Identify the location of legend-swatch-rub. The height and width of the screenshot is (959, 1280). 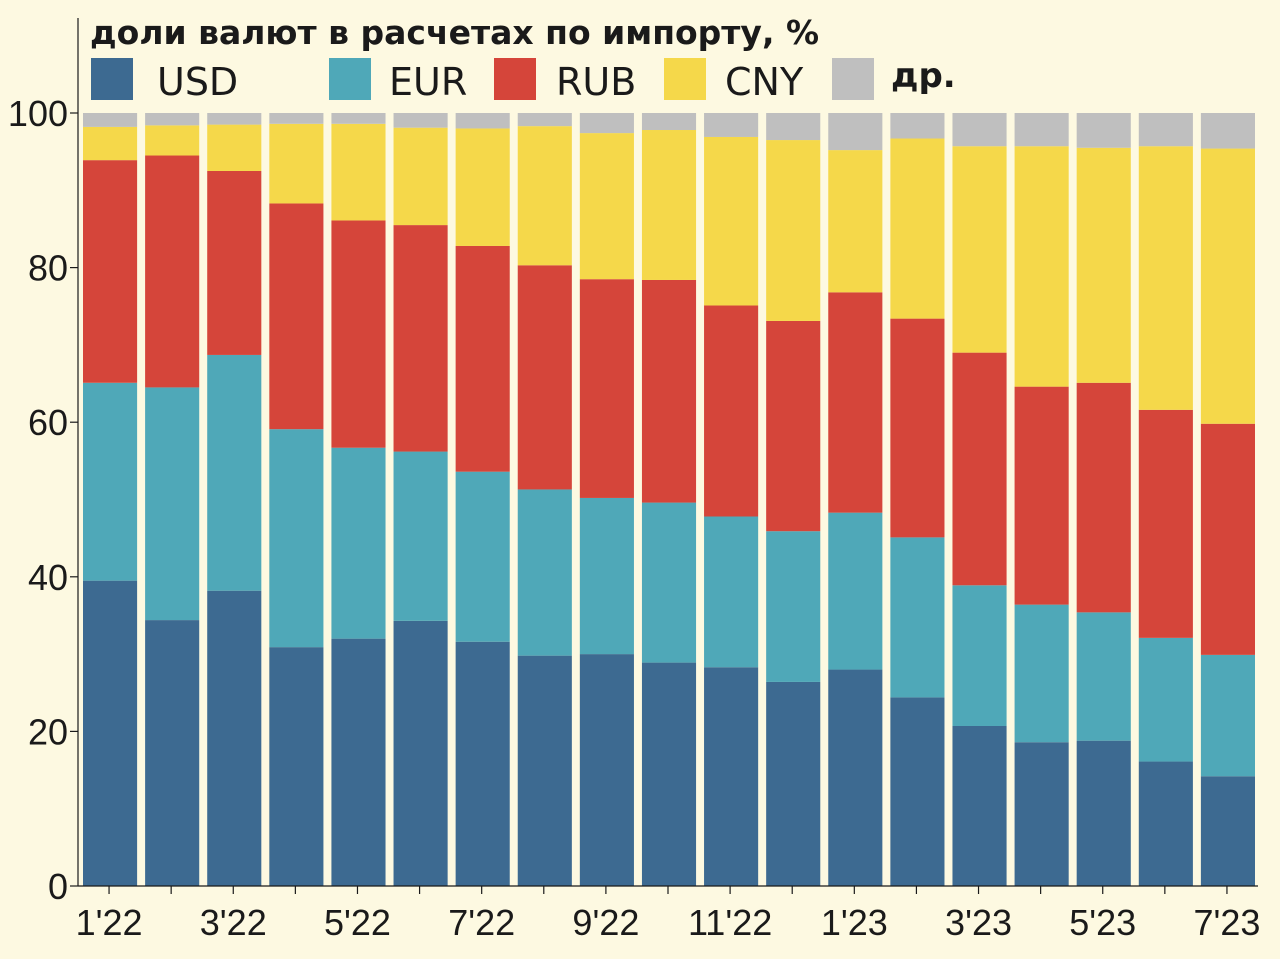
(515, 79).